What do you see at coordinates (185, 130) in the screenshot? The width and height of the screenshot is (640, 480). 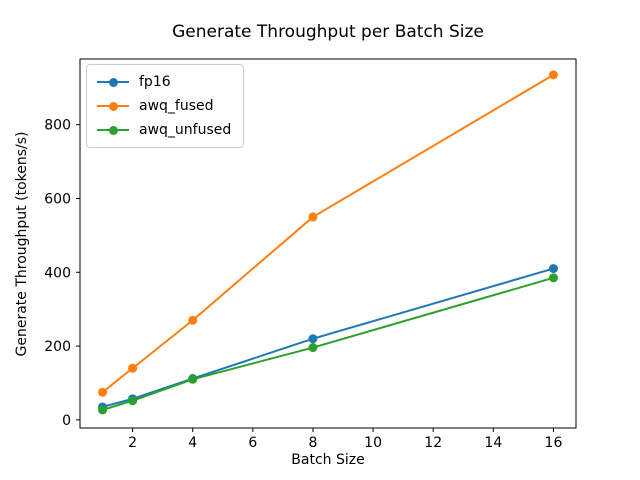 I see `legend-label: awq_unfused` at bounding box center [185, 130].